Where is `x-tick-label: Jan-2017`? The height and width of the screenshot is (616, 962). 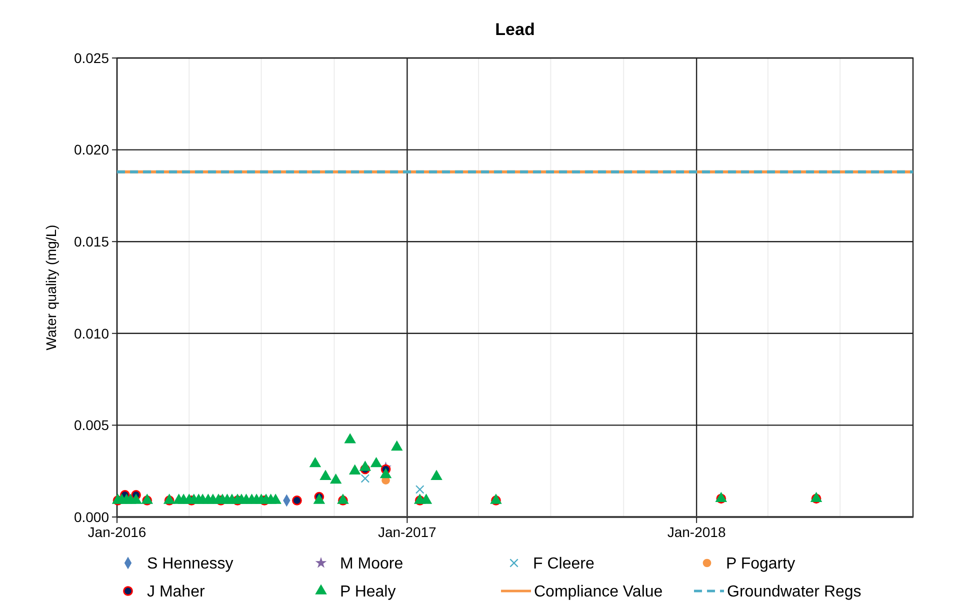
x-tick-label: Jan-2017 is located at coordinates (407, 532).